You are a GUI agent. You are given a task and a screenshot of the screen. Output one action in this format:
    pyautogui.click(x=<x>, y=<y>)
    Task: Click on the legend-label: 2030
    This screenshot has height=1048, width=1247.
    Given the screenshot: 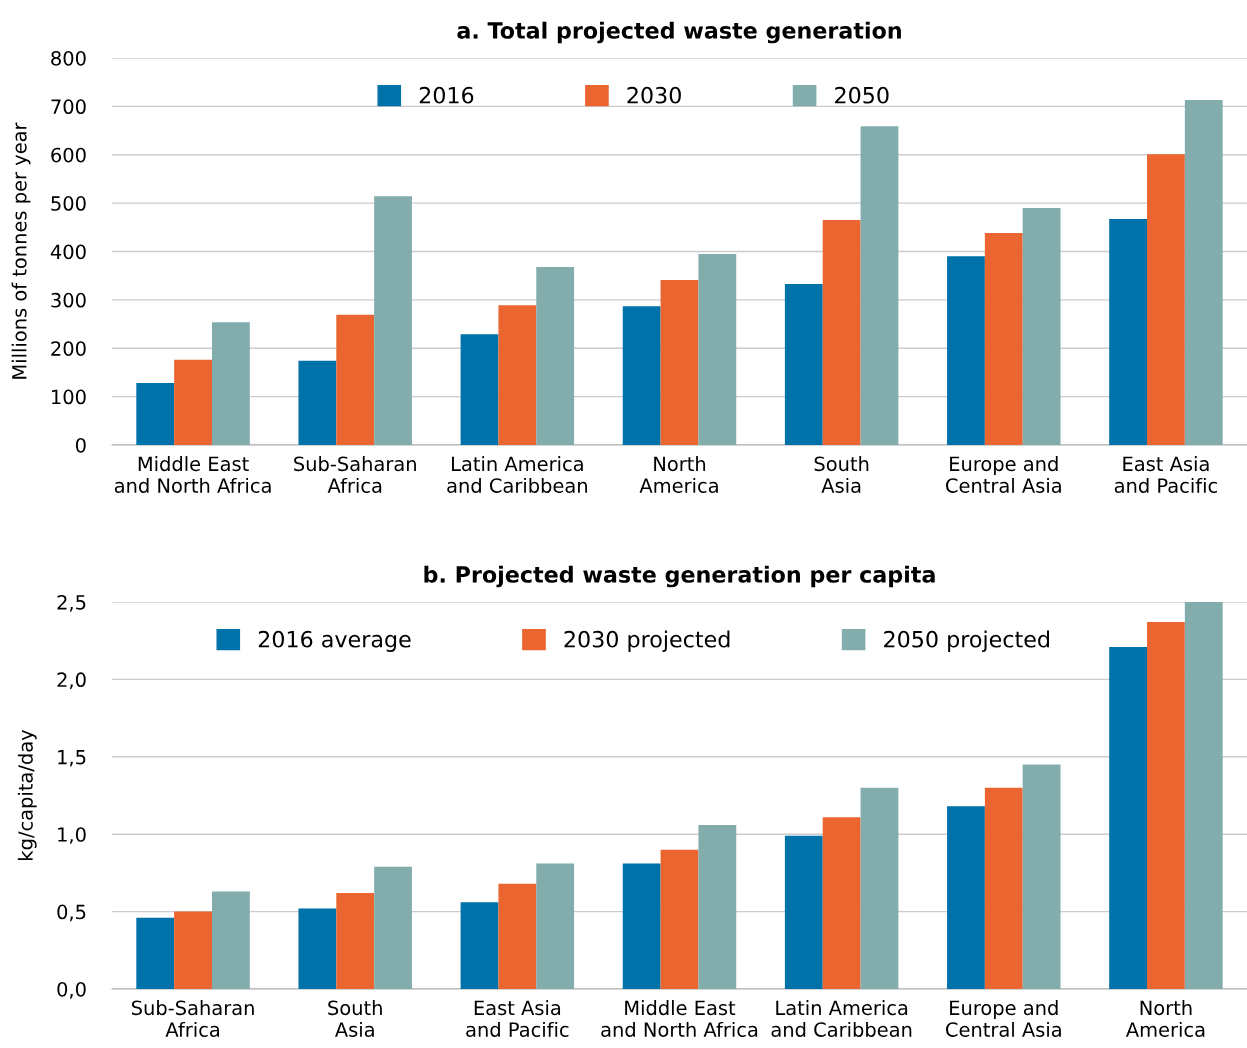 What is the action you would take?
    pyautogui.click(x=654, y=95)
    